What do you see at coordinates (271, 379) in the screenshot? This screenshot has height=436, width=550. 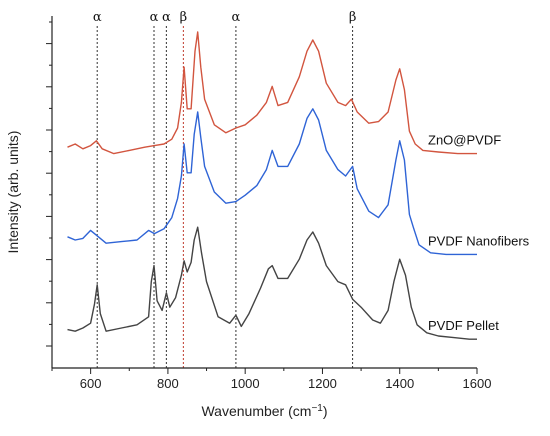 I see `x-ticks: 600 800 1000 1200 1400 1600` at bounding box center [271, 379].